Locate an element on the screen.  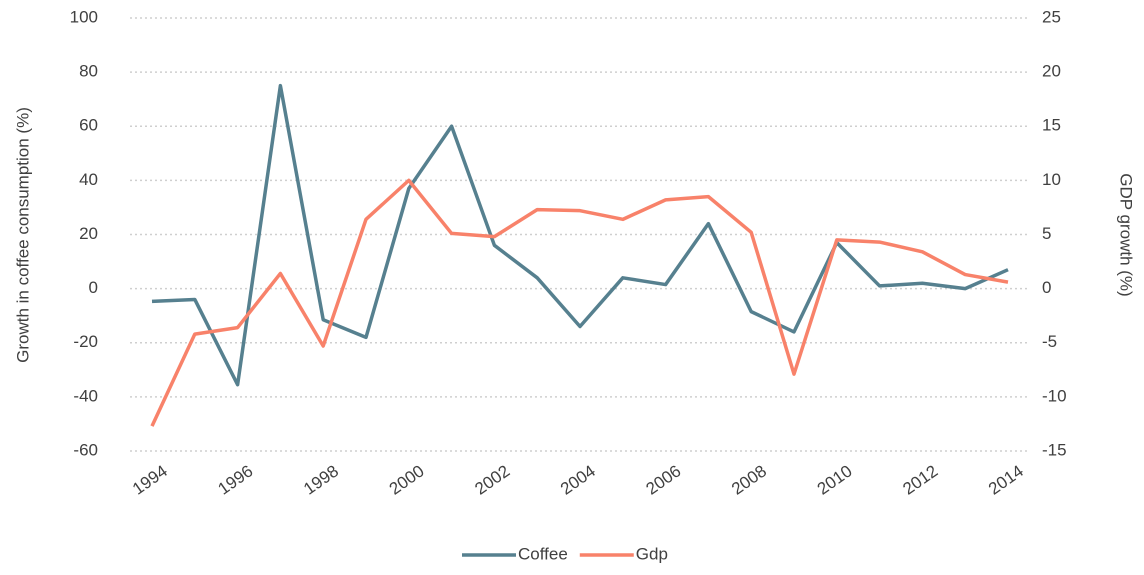
y2-tick-label: 15 is located at coordinates (1051, 125).